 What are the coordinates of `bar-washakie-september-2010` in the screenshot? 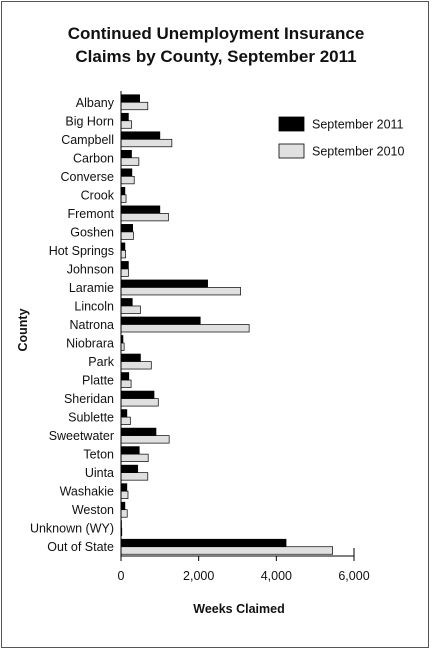 It's located at (124, 495).